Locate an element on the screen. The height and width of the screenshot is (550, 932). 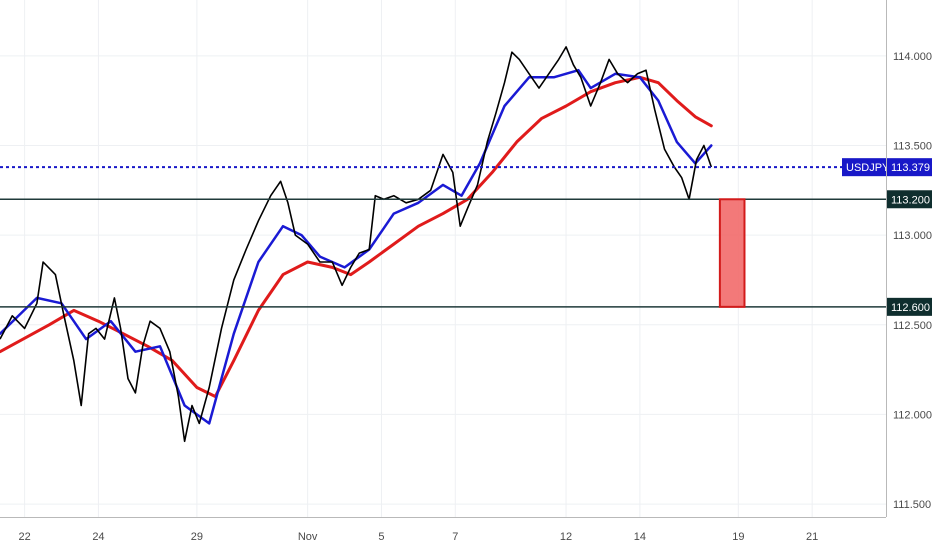
level-badge-label: 113.200 is located at coordinates (910, 200).